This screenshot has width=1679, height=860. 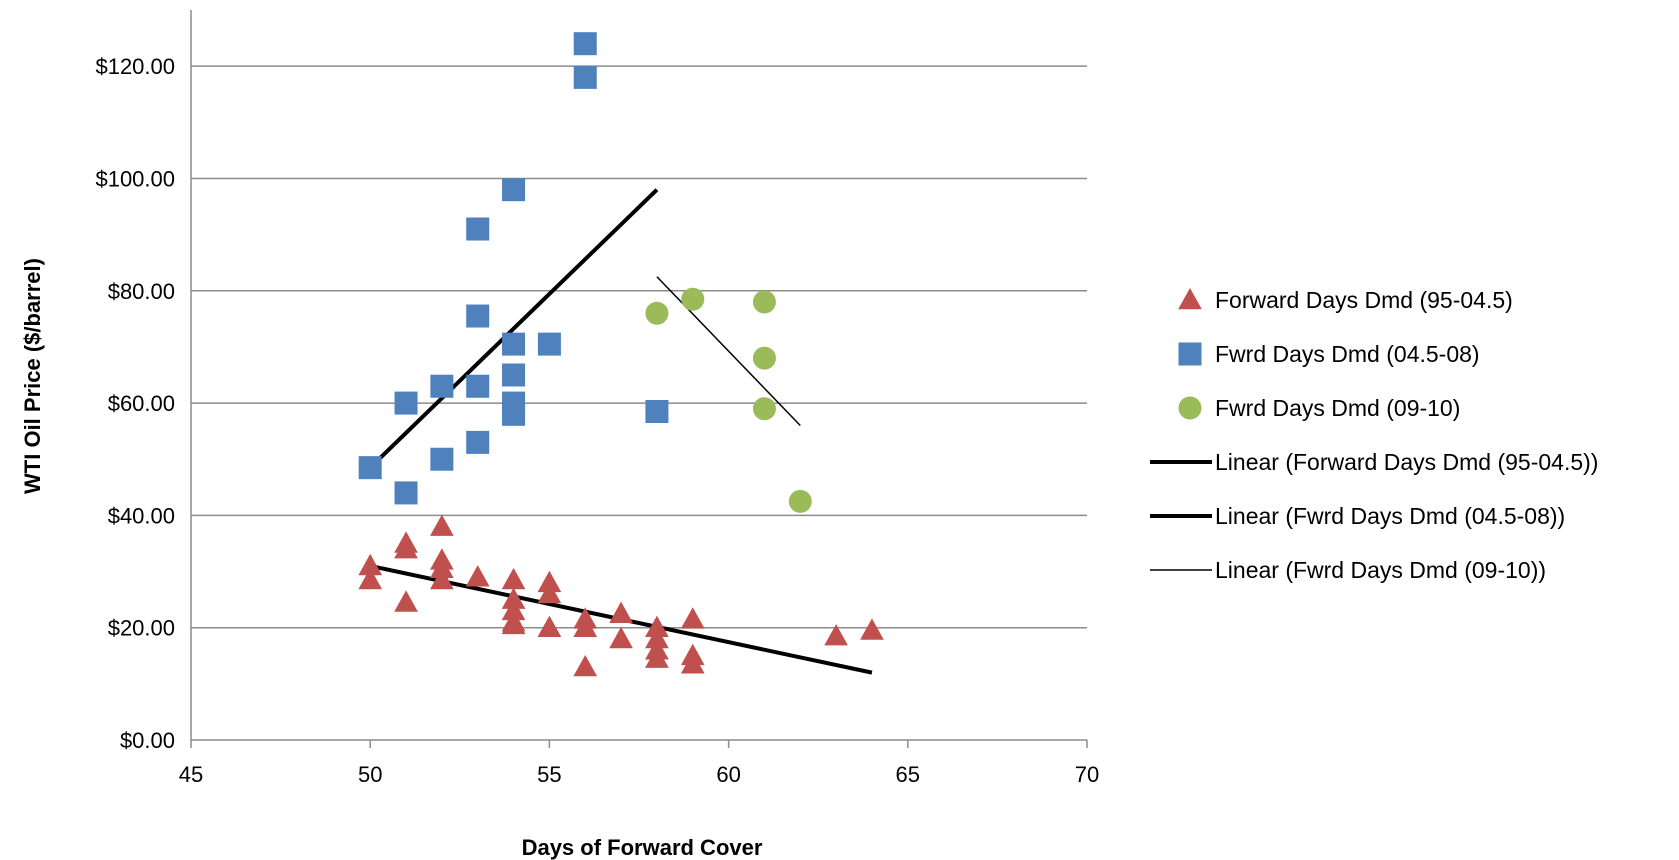 What do you see at coordinates (728, 774) in the screenshot?
I see `x-tick-label: 60` at bounding box center [728, 774].